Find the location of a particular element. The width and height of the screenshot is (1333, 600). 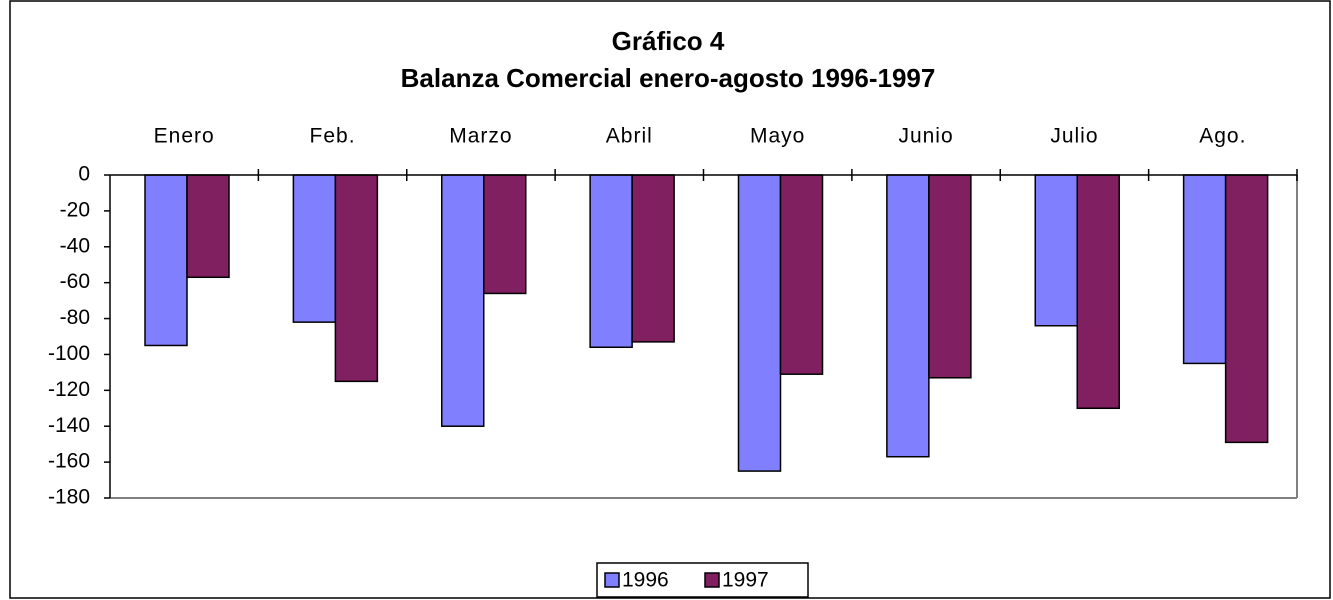

x-tick-label: Feb. is located at coordinates (333, 136).